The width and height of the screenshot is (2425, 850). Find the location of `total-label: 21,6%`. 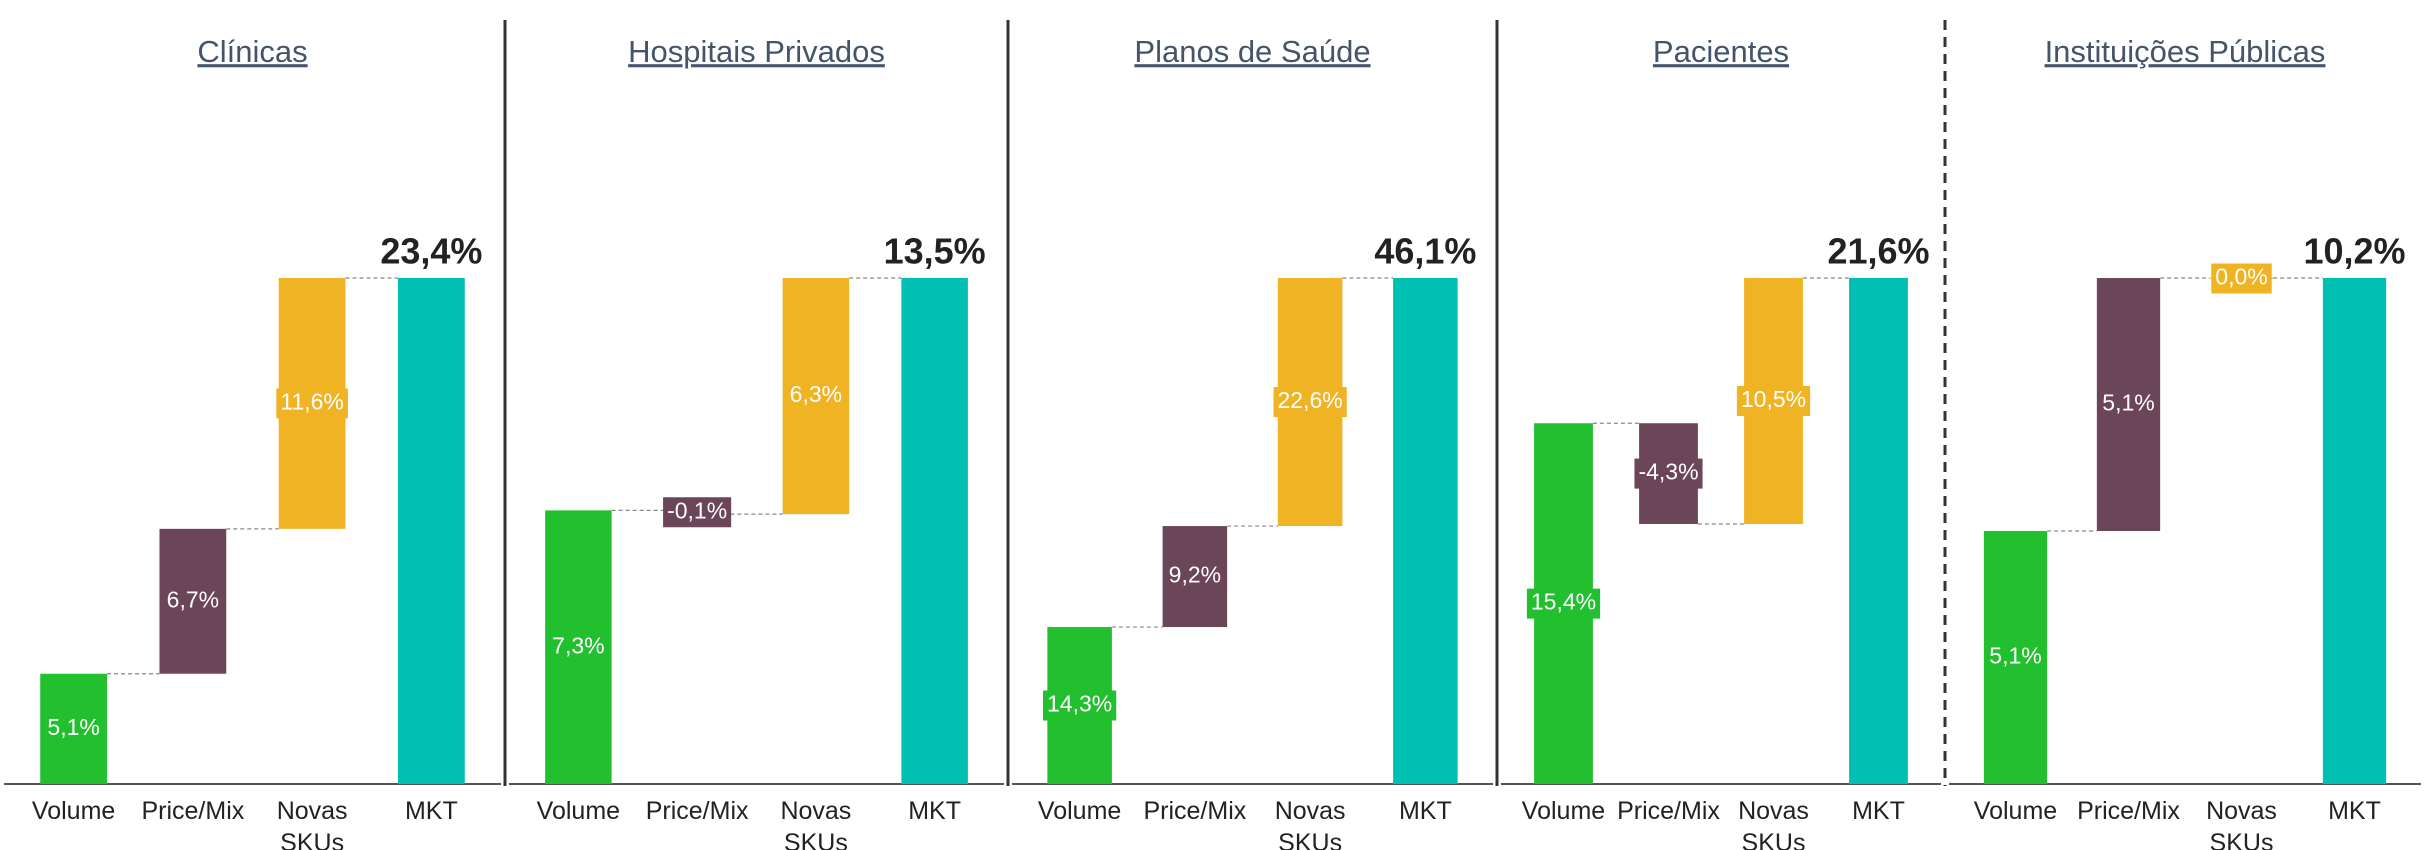

total-label: 21,6% is located at coordinates (1878, 251).